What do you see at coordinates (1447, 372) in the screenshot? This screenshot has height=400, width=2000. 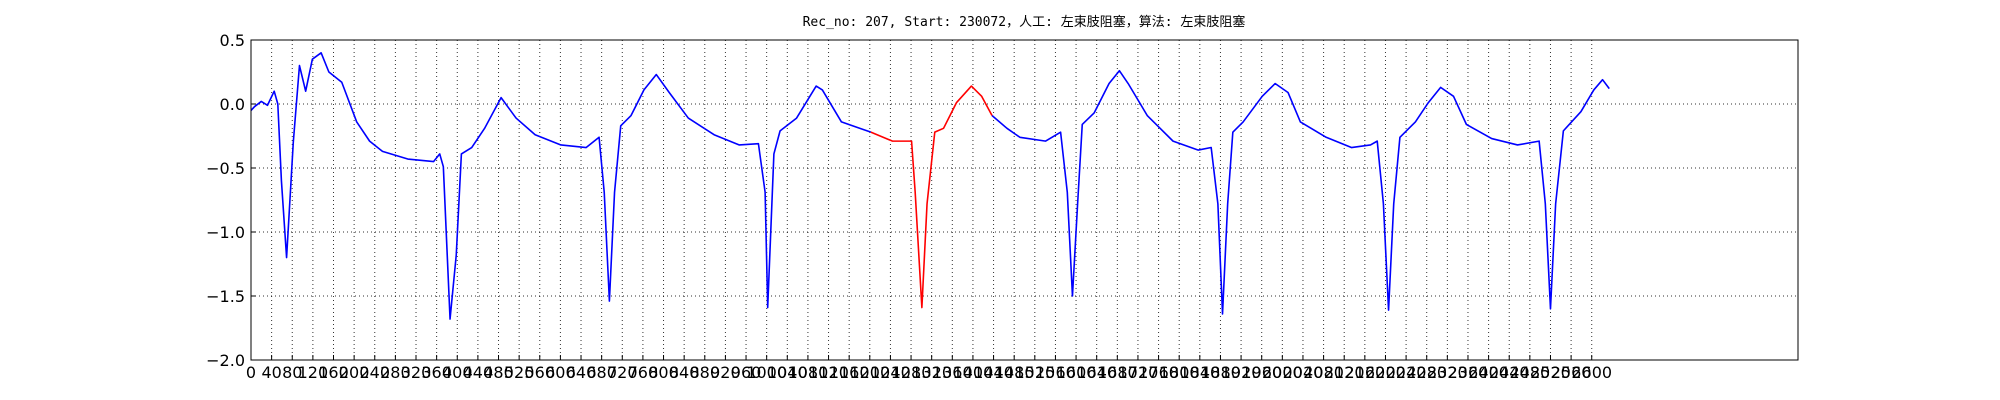 I see `x-tick-label: 2320` at bounding box center [1447, 372].